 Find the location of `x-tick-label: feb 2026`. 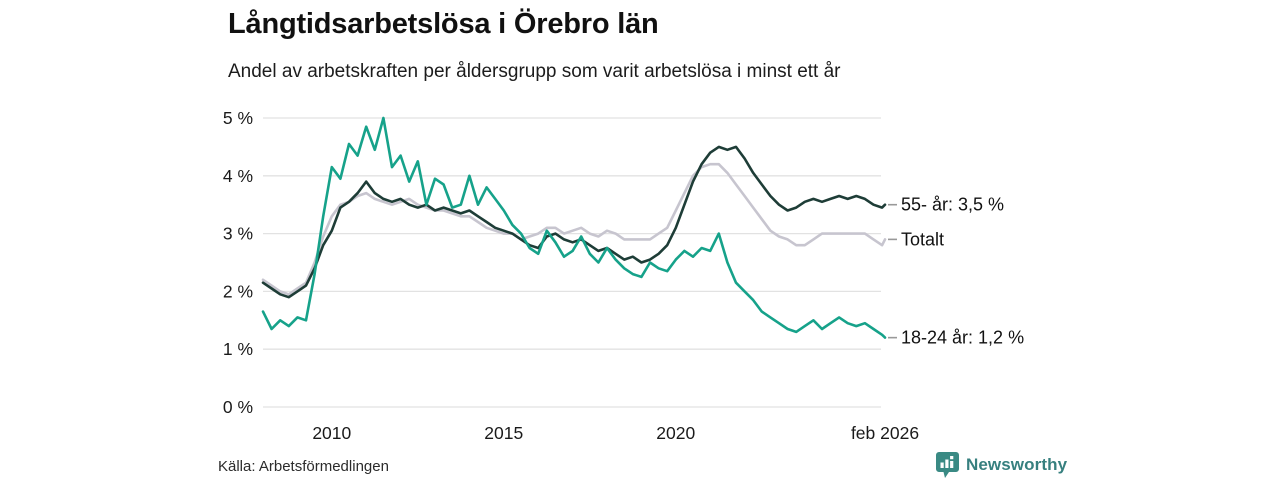

x-tick-label: feb 2026 is located at coordinates (885, 433).